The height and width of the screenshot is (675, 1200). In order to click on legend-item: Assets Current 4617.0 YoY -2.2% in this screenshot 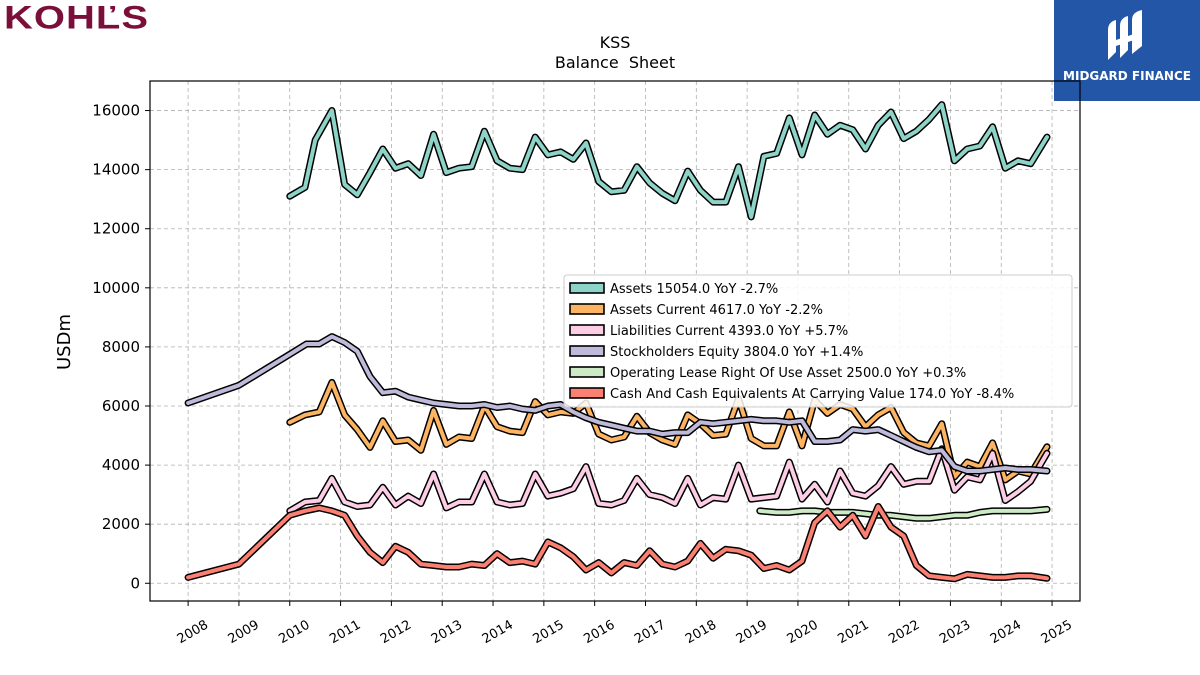, I will do `click(696, 310)`.